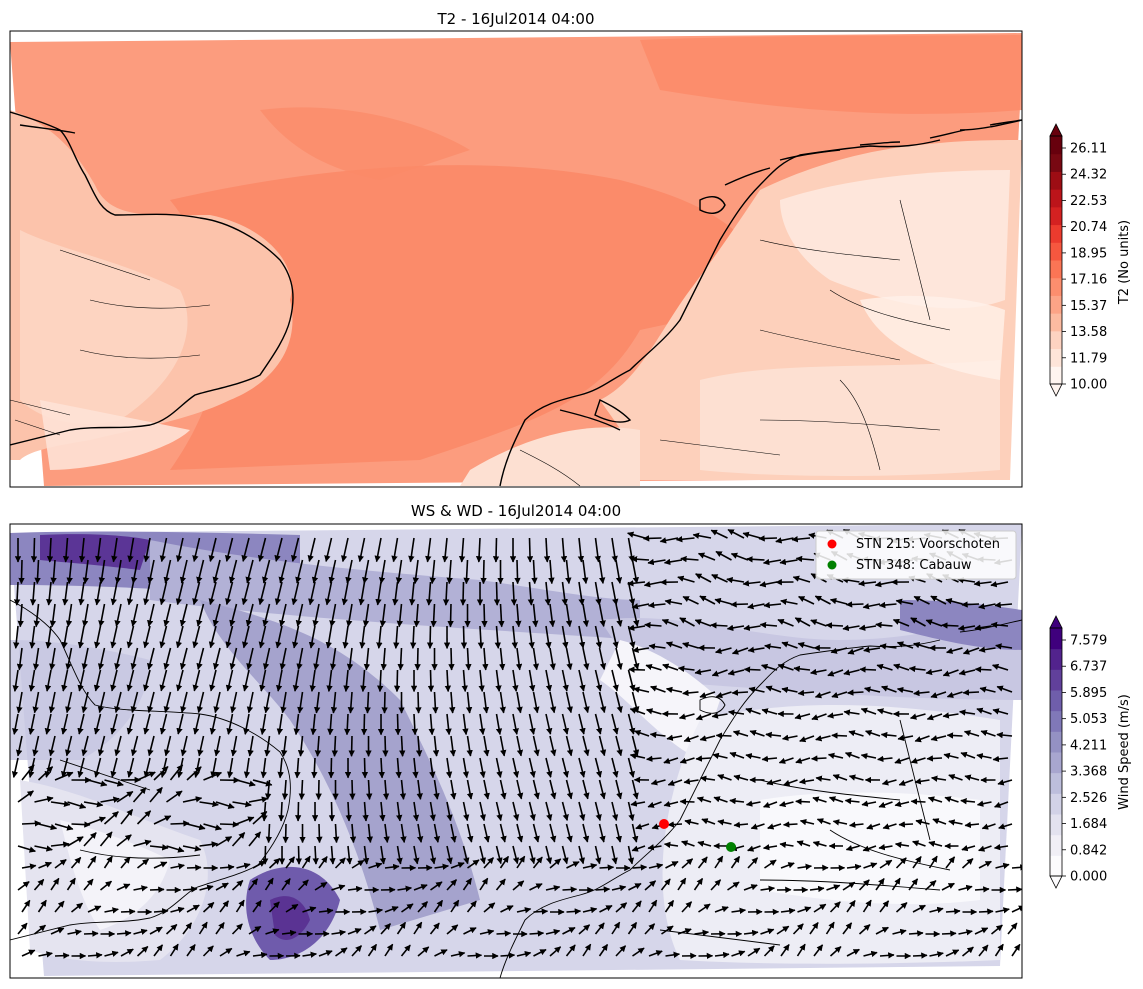 The width and height of the screenshot is (1143, 989). What do you see at coordinates (1088, 719) in the screenshot?
I see `wind-colorbar-tick-label: 5.053` at bounding box center [1088, 719].